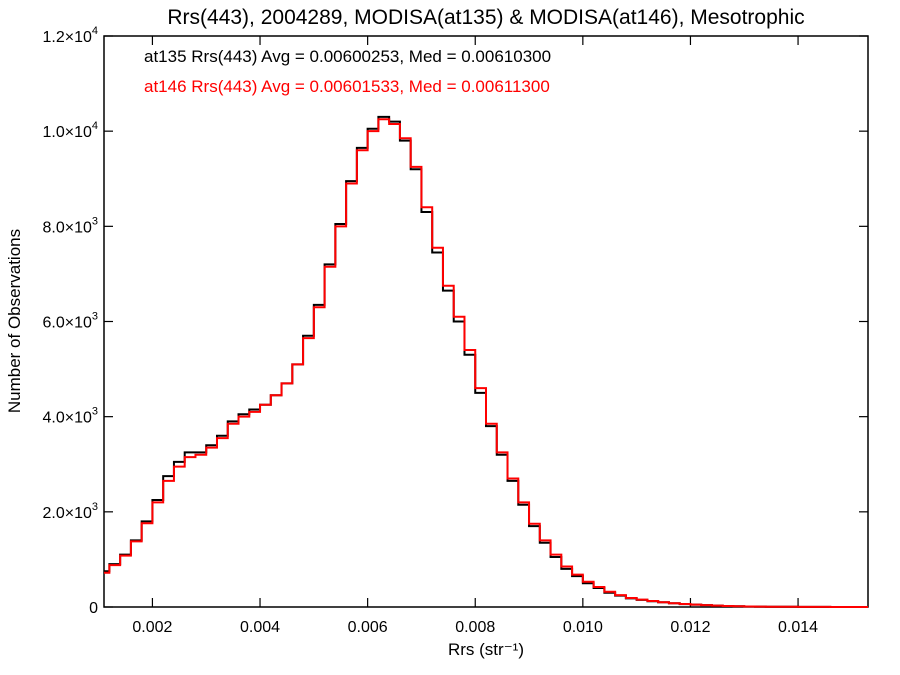 The height and width of the screenshot is (675, 900). Describe the element at coordinates (66, 132) in the screenshot. I see `y-tick-mantissa: 1.0×10` at that location.